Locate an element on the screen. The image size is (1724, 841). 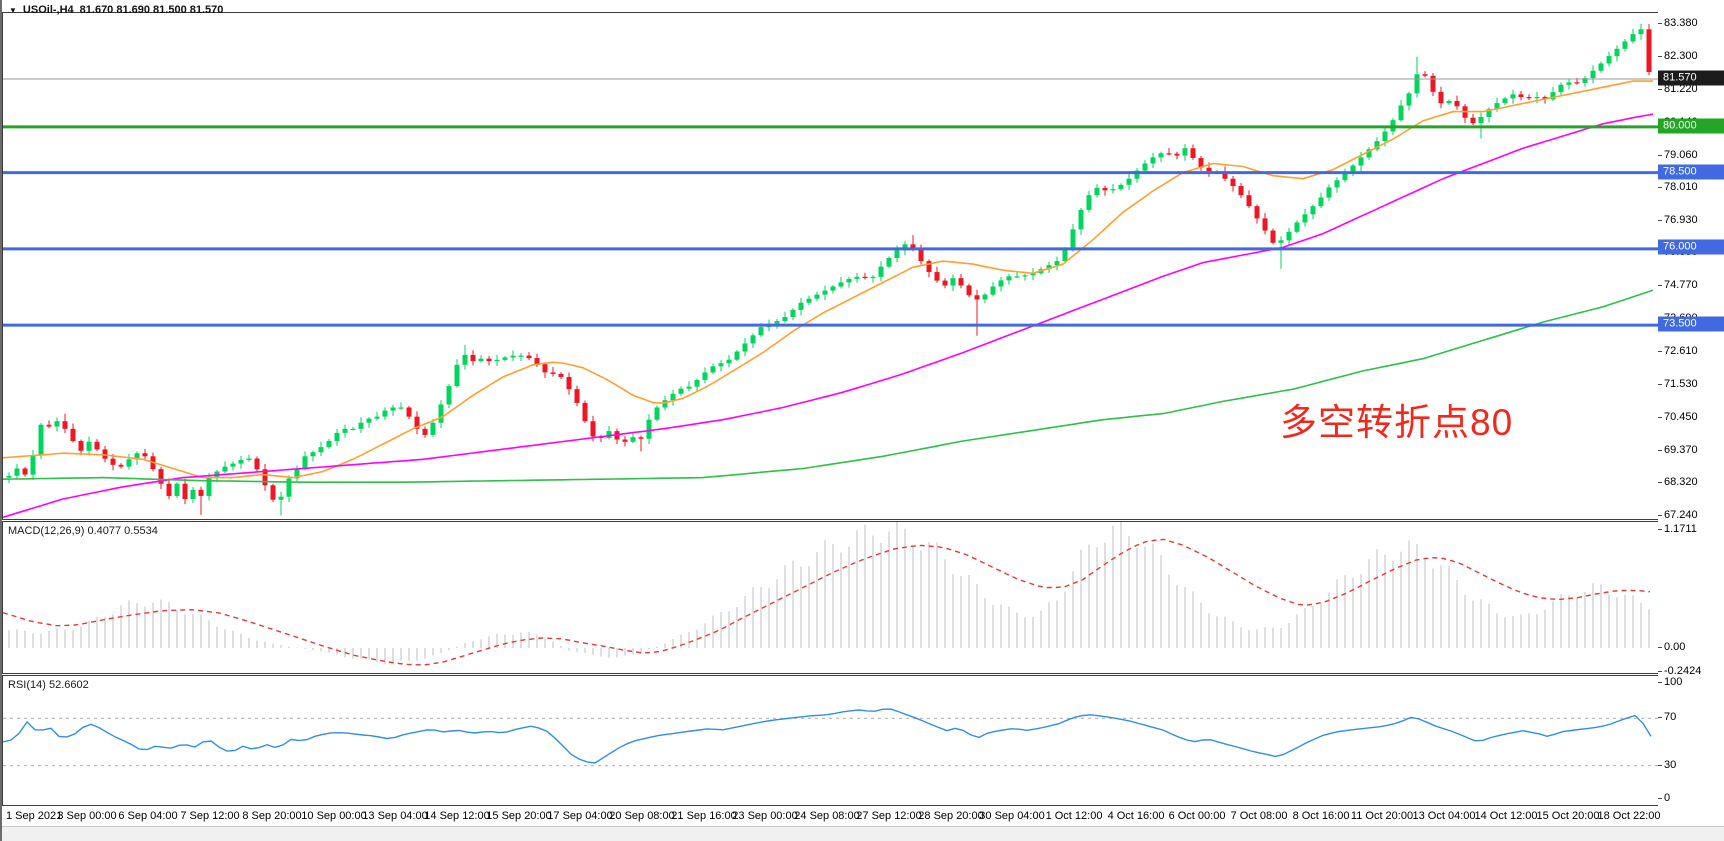
price-tick-label: 67.240 is located at coordinates (1678, 515).